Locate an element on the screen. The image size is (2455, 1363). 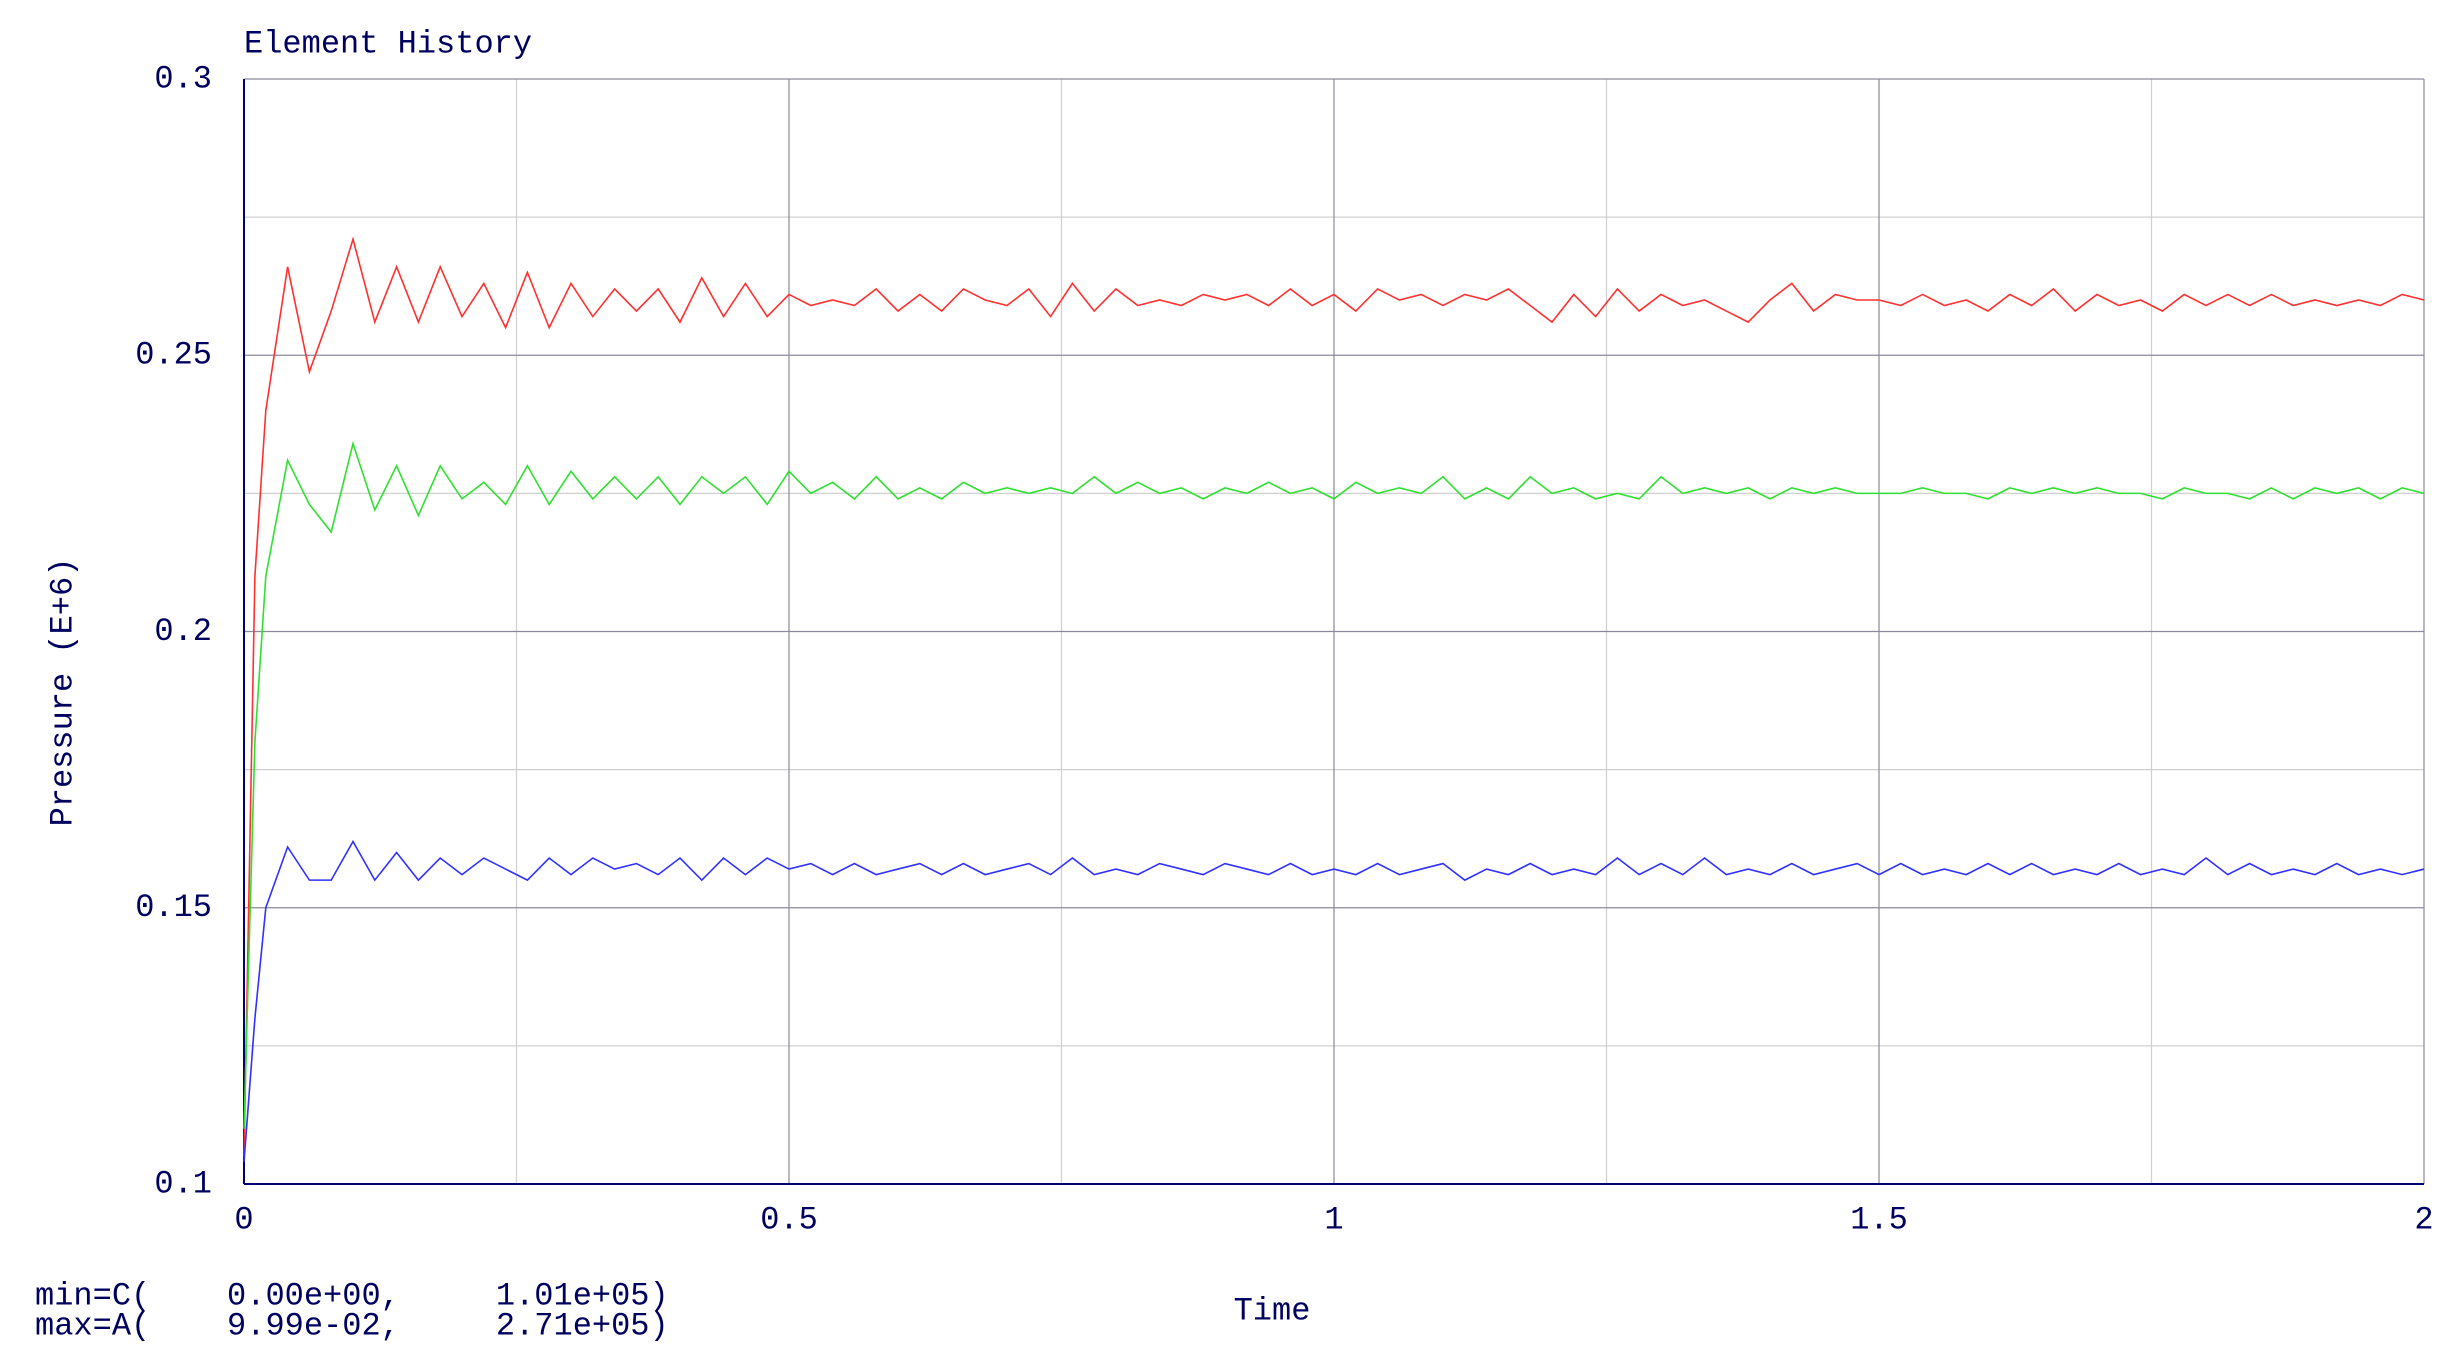
y-tick-label: 0.25 is located at coordinates (173, 355).